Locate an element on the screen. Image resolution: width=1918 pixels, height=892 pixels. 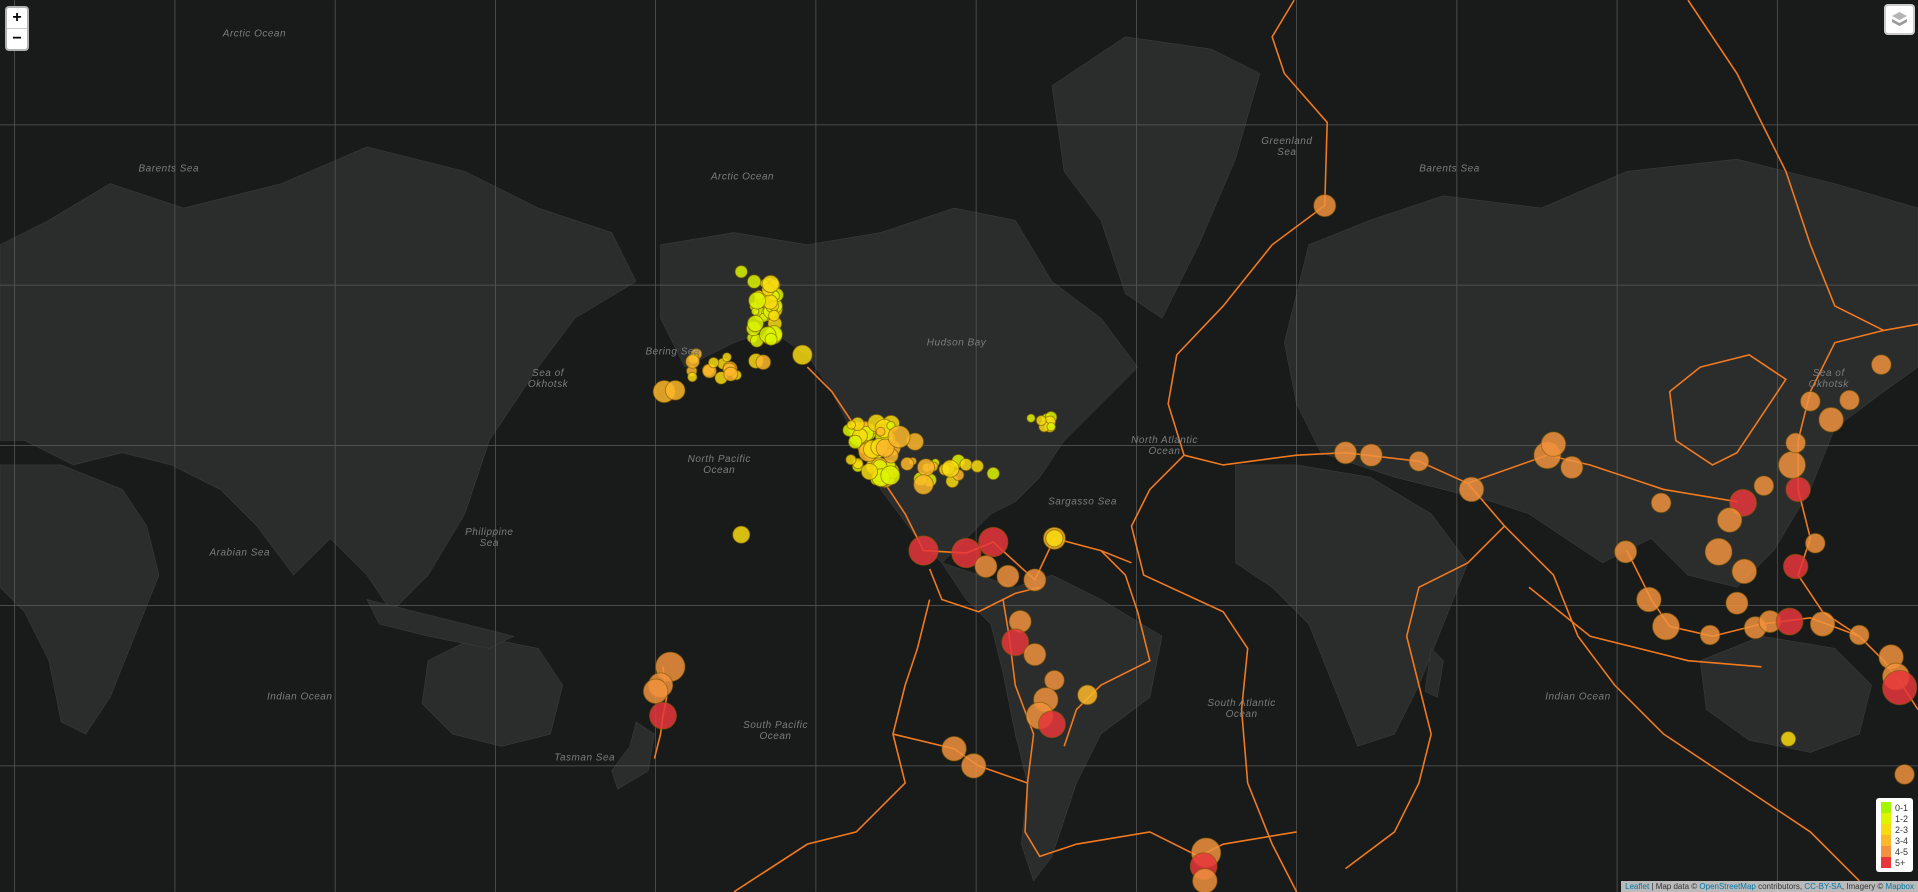
legend-label: 0-1 is located at coordinates (1901, 807).